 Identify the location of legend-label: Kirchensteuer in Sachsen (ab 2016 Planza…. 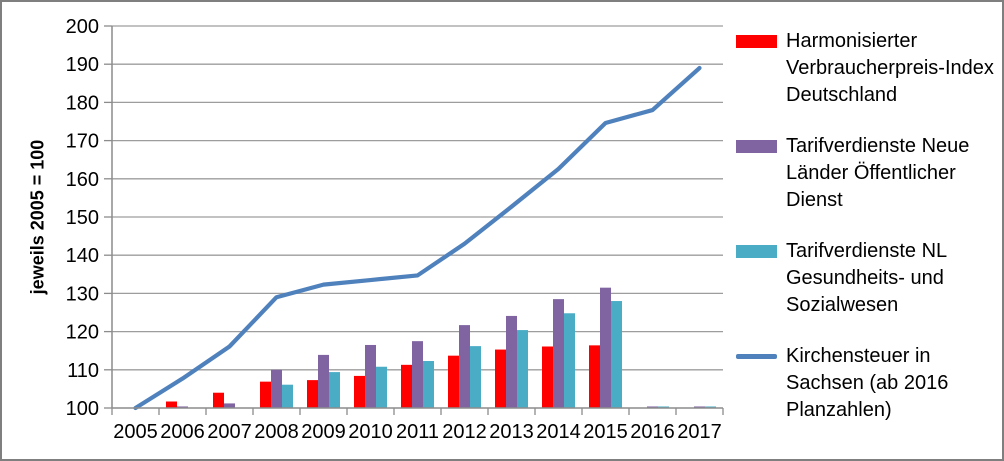
(867, 383).